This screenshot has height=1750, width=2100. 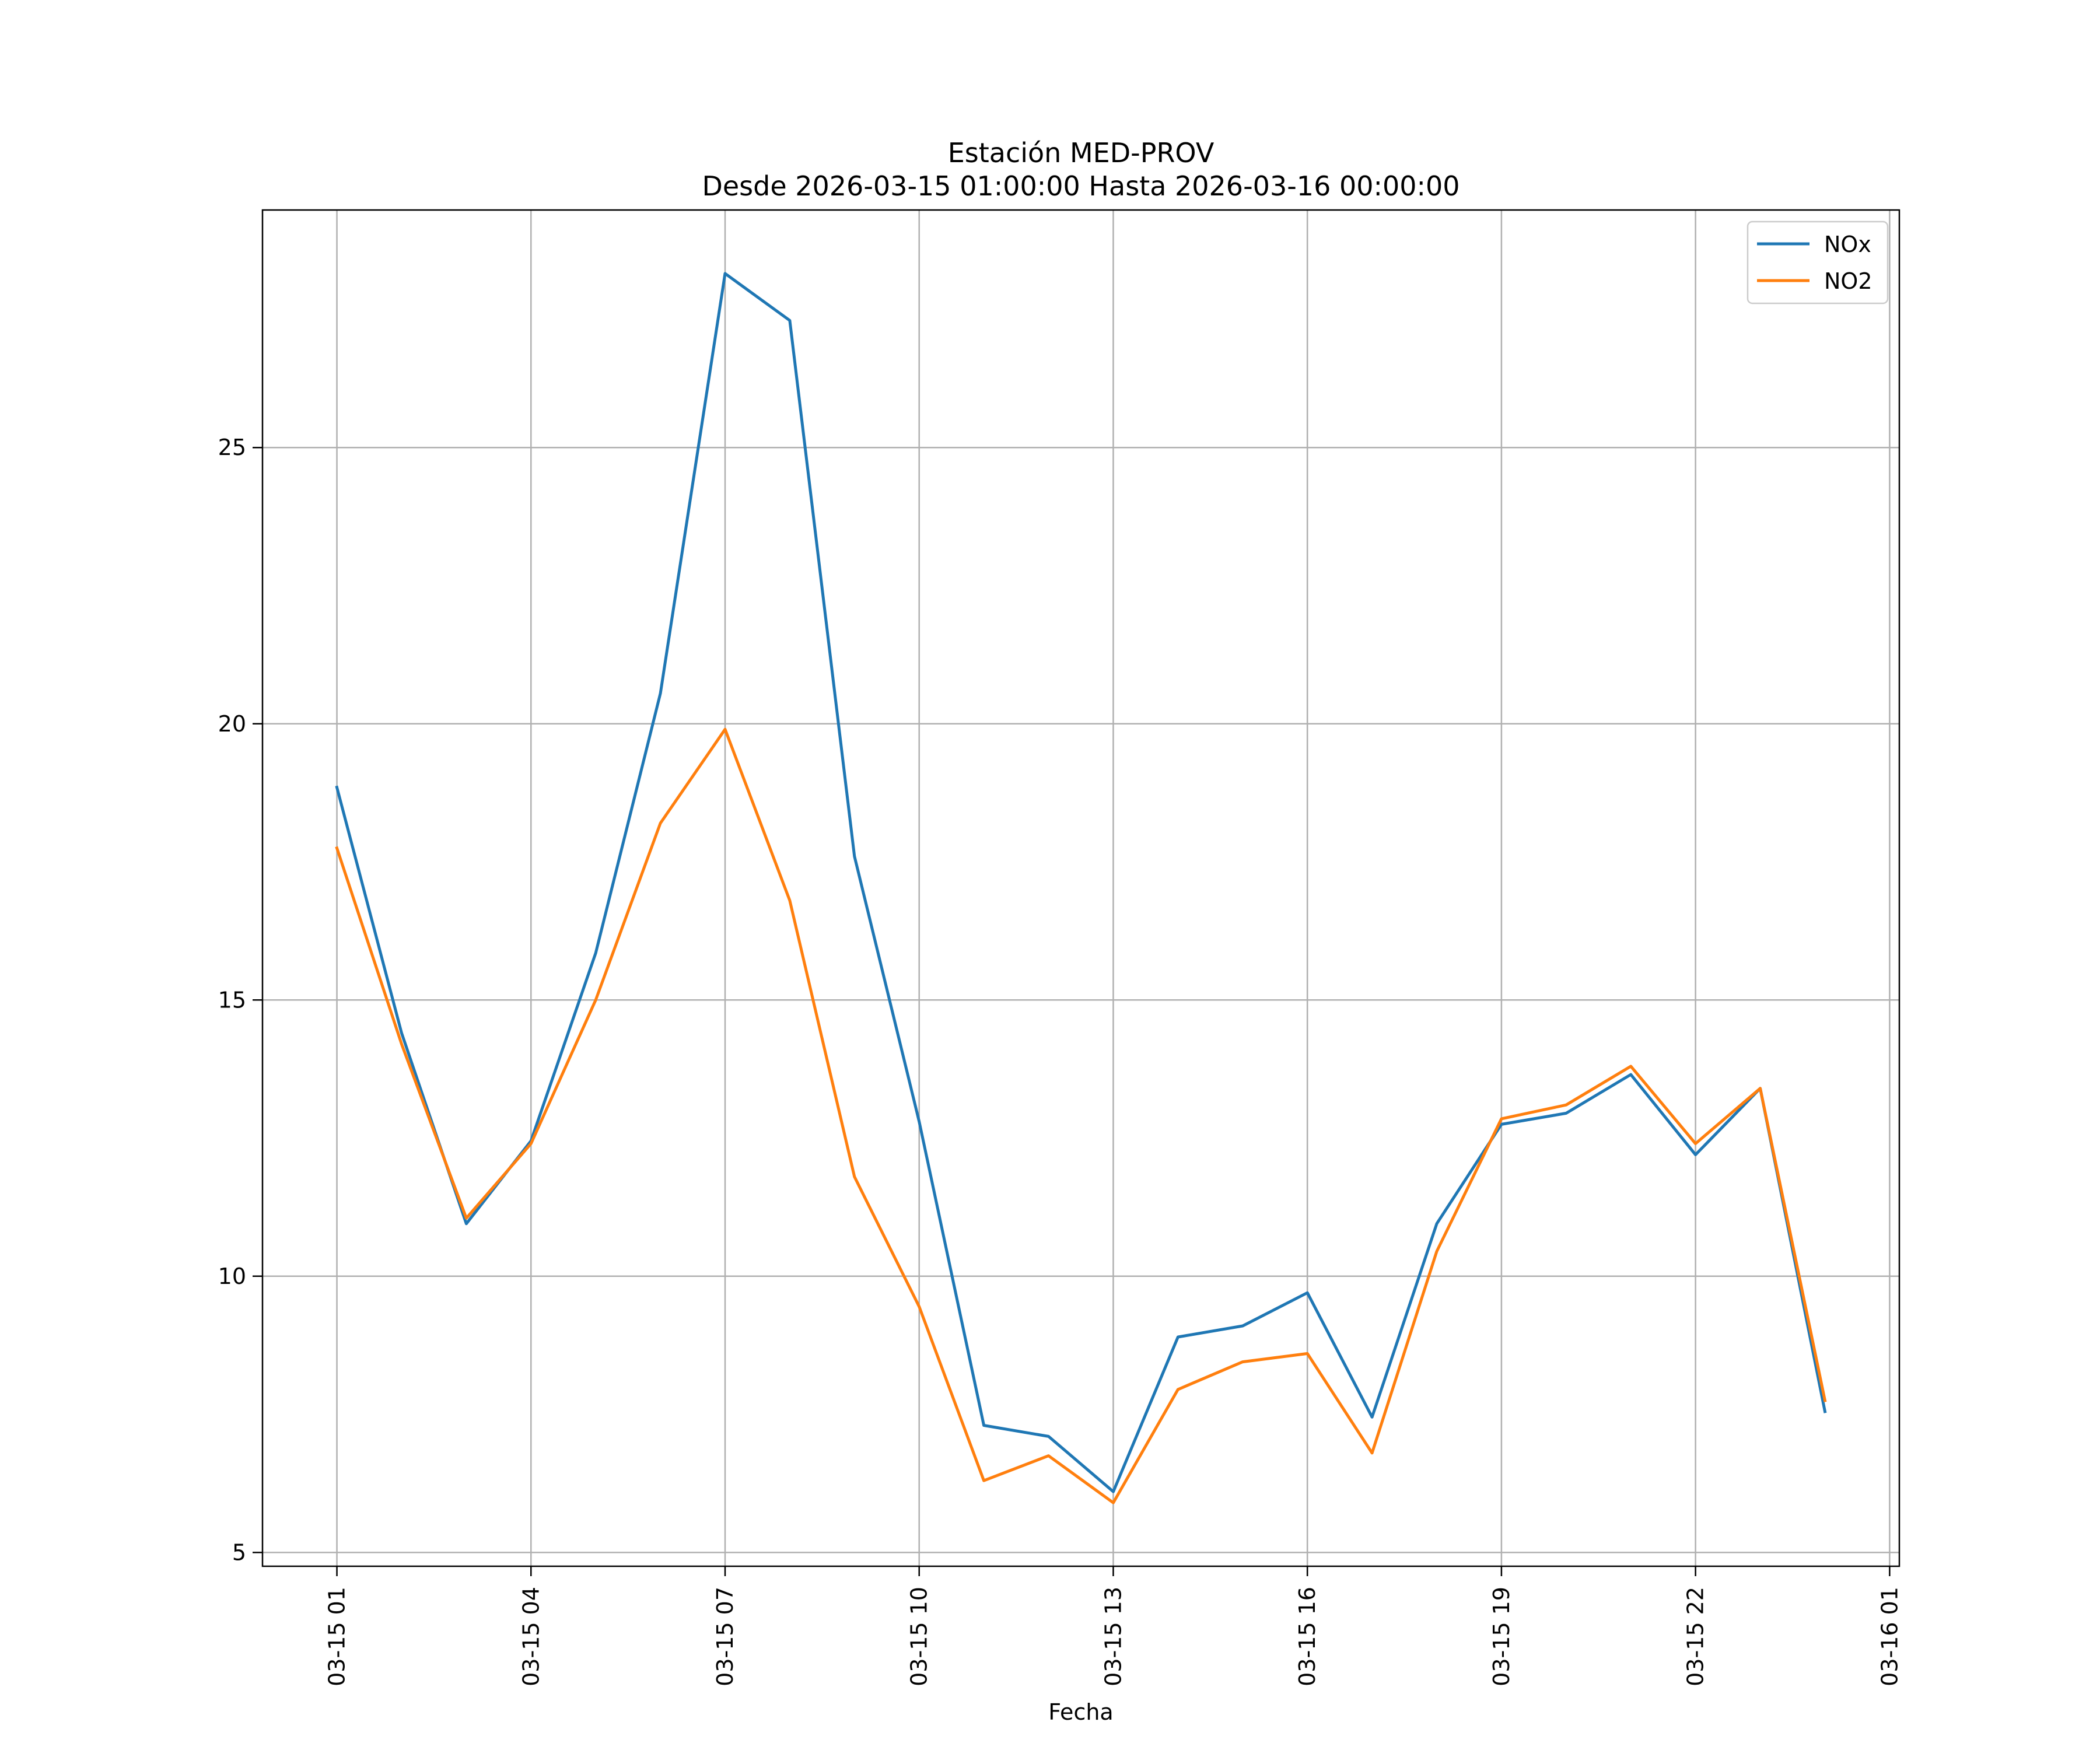 I want to click on x-tick-label: 03-15 16, so click(x=1307, y=1636).